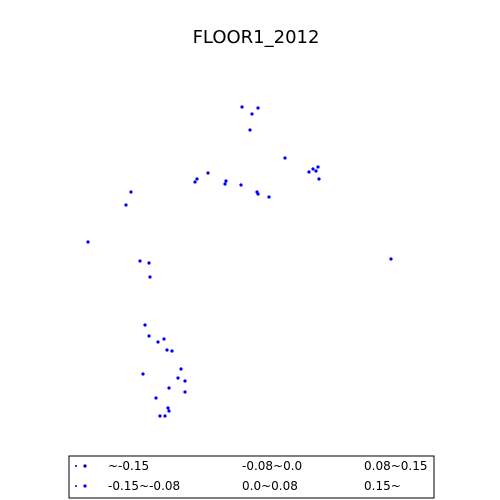 The image size is (500, 500). I want to click on legend-label-3: 0.0~0.08, so click(270, 486).